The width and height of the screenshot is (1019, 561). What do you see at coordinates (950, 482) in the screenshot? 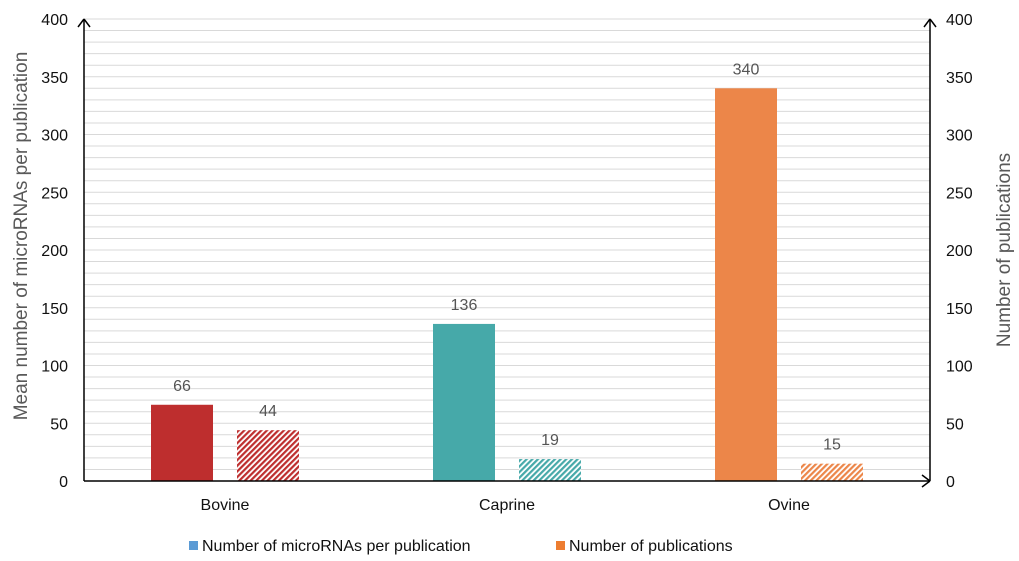
I see `y2-tick-label: 0` at bounding box center [950, 482].